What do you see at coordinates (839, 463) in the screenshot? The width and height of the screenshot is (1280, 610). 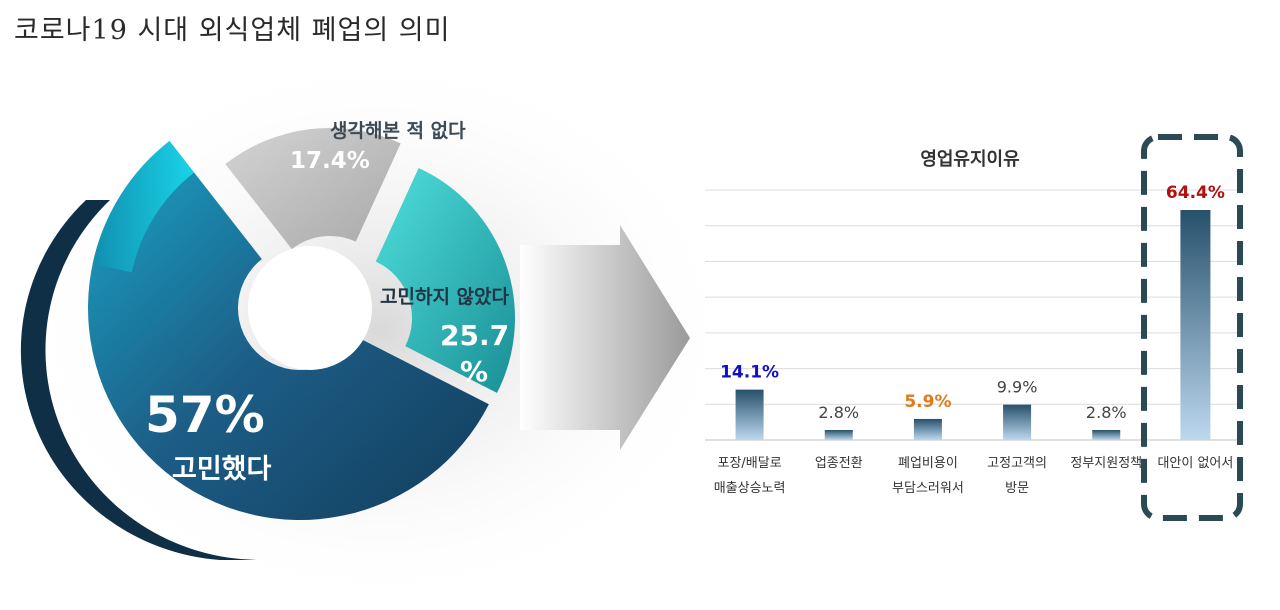 I see `category-label-2: 업종전환` at bounding box center [839, 463].